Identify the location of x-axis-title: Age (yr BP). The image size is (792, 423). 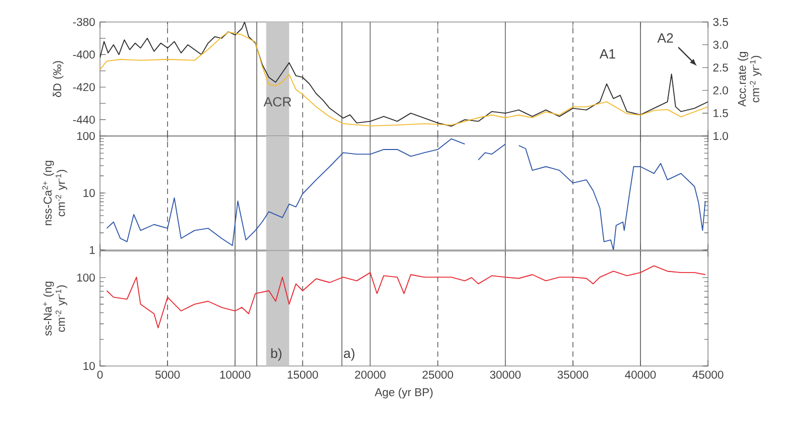
(403, 393).